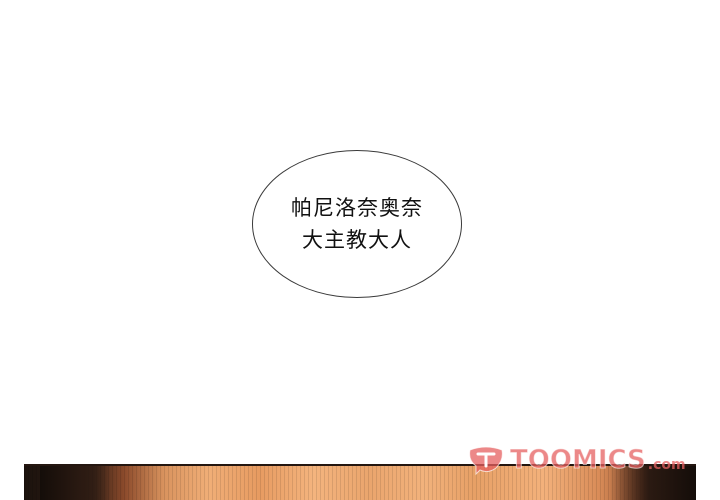 The image size is (720, 500). What do you see at coordinates (653, 483) in the screenshot?
I see `panel-hair-right` at bounding box center [653, 483].